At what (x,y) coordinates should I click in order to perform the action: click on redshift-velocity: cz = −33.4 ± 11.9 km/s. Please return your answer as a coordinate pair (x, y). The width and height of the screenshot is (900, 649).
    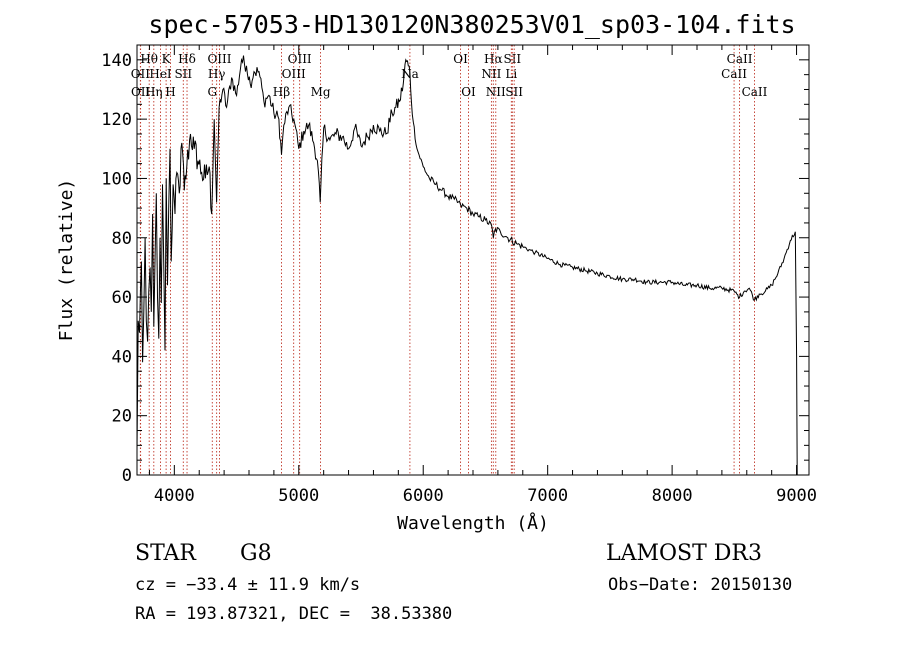
    Looking at the image, I should click on (248, 585).